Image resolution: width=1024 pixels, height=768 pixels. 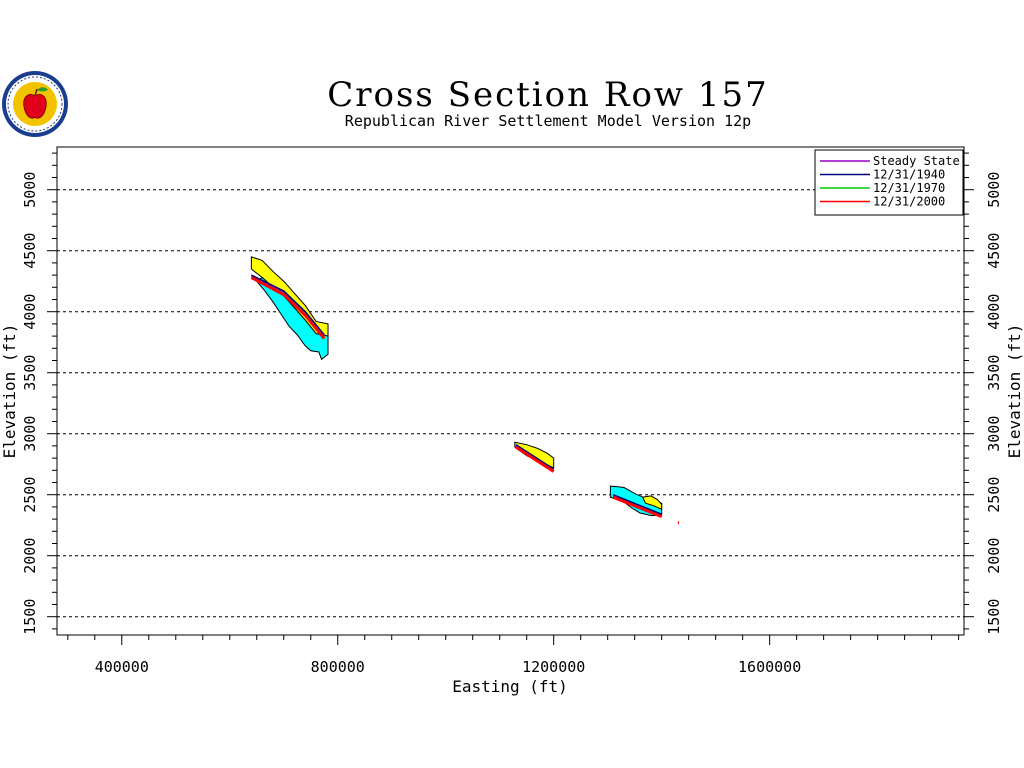 What do you see at coordinates (510, 686) in the screenshot?
I see `x-axis-label: Easting (ft)` at bounding box center [510, 686].